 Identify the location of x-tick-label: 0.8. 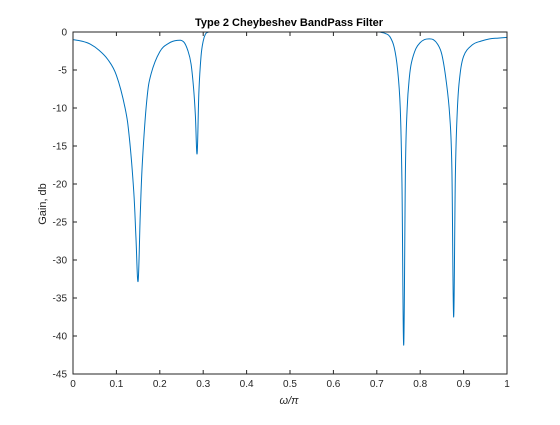
(420, 384).